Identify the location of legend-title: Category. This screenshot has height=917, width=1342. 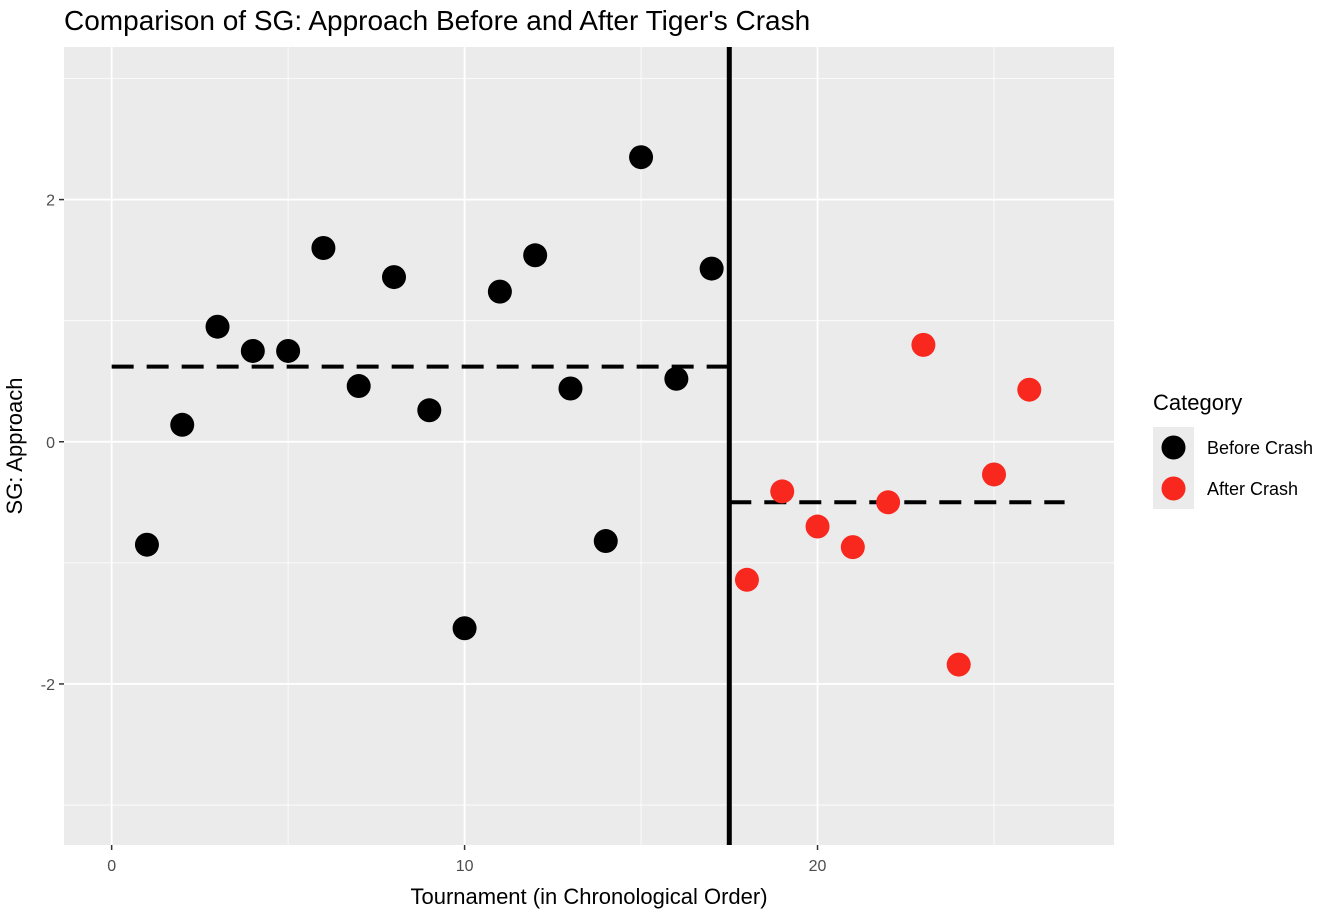
(1197, 402).